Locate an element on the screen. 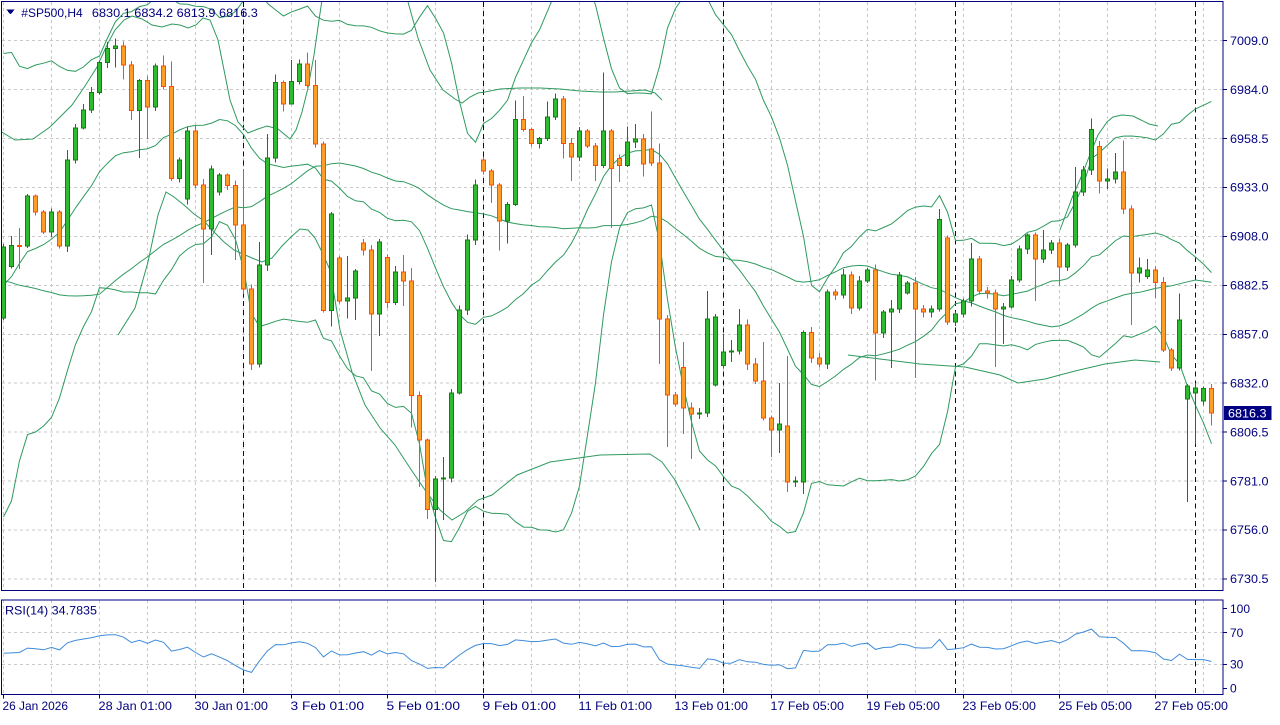 The height and width of the screenshot is (725, 1280). svg-text: 6806.5 is located at coordinates (1249, 432).